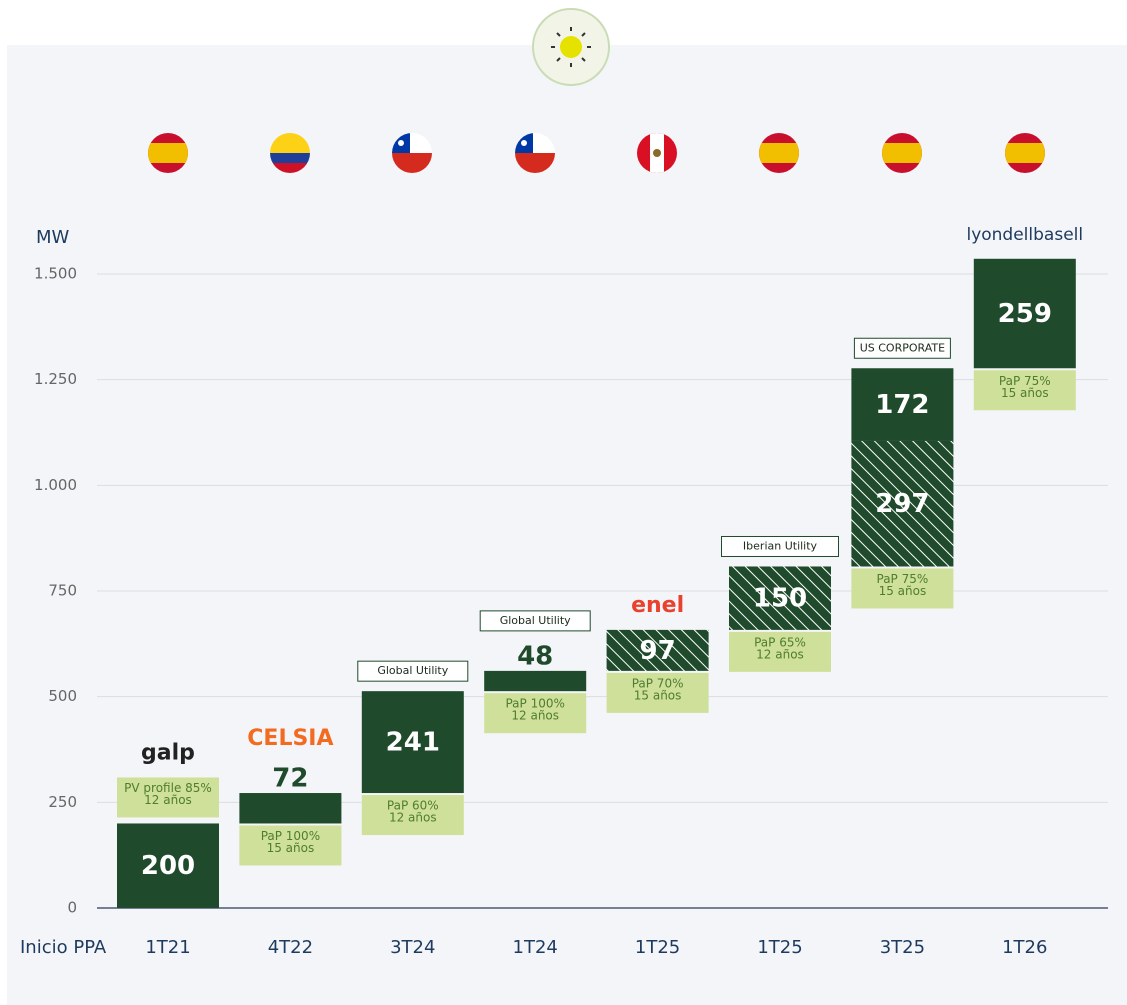 The image size is (1127, 1005). I want to click on y-tick-label: 1.000, so click(55, 485).